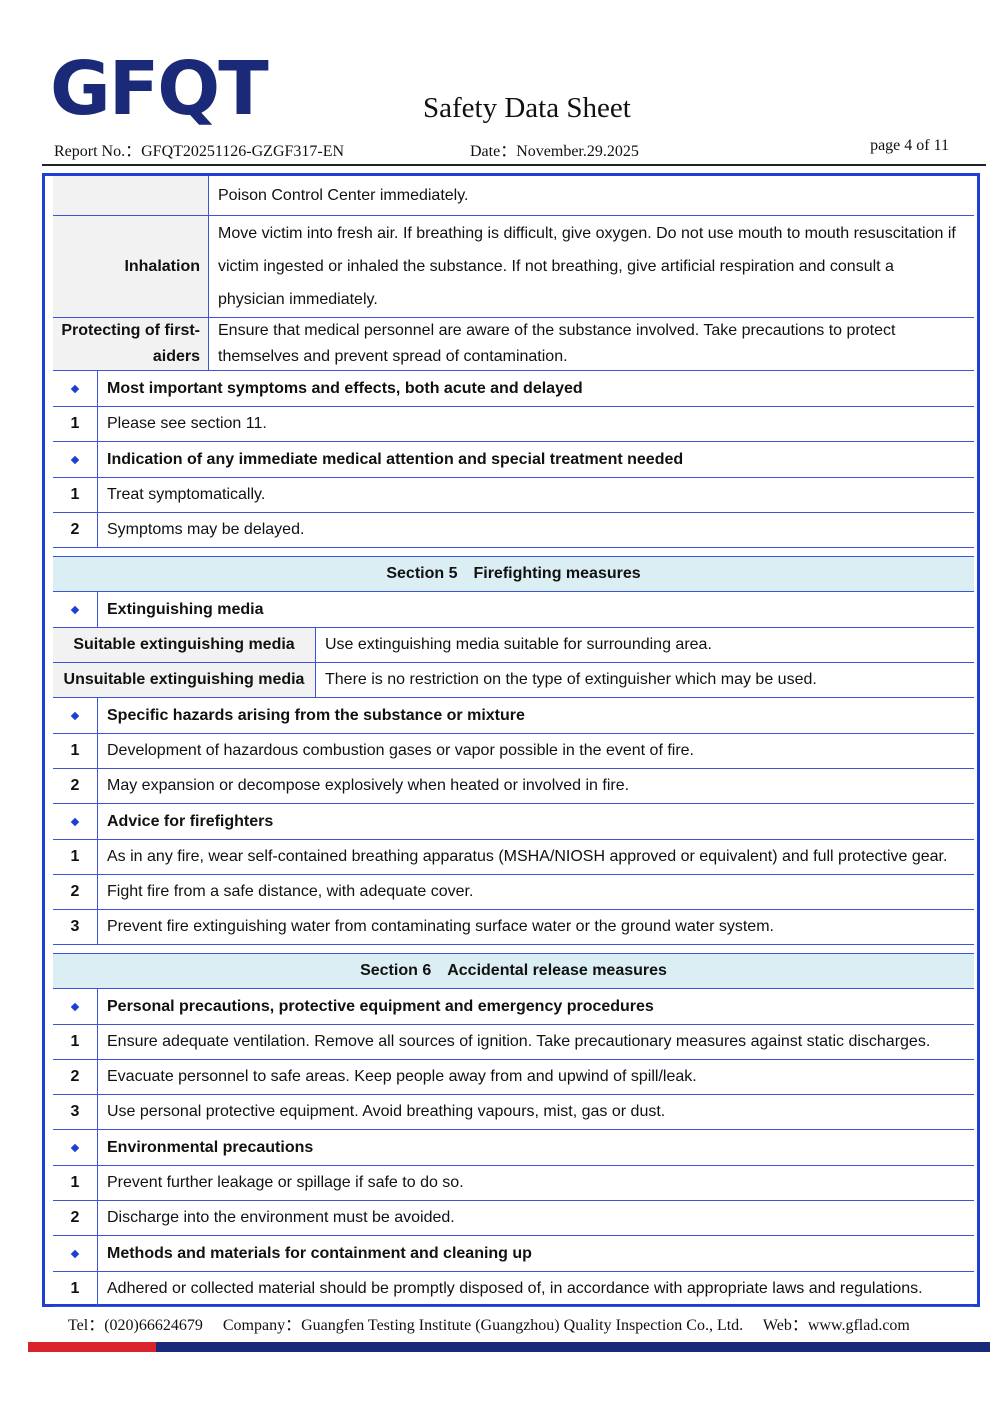 This screenshot has width=1000, height=1414. Describe the element at coordinates (858, 1325) in the screenshot. I see `web: www.gflad.com` at that location.